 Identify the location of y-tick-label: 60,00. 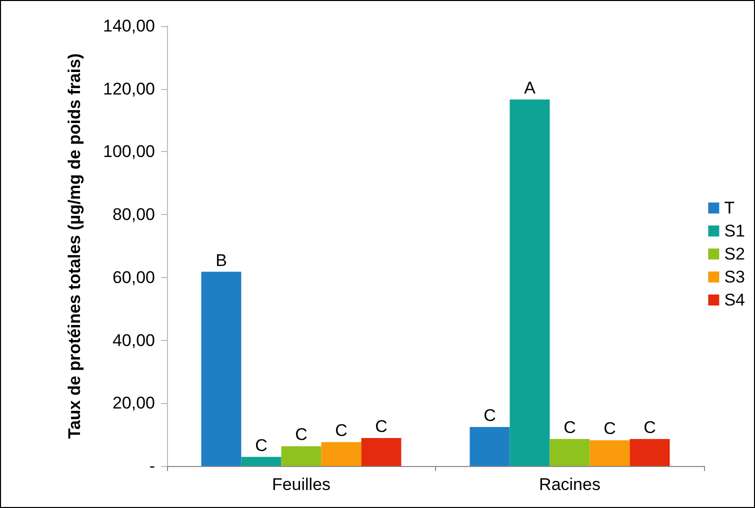
(133, 277).